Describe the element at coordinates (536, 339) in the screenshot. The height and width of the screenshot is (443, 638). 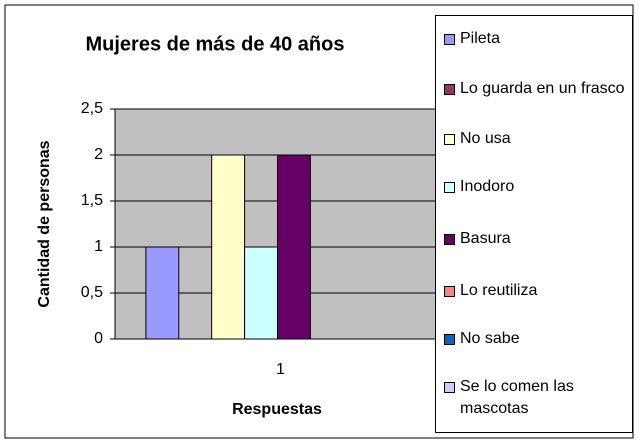
I see `legend-entry: No sabe` at that location.